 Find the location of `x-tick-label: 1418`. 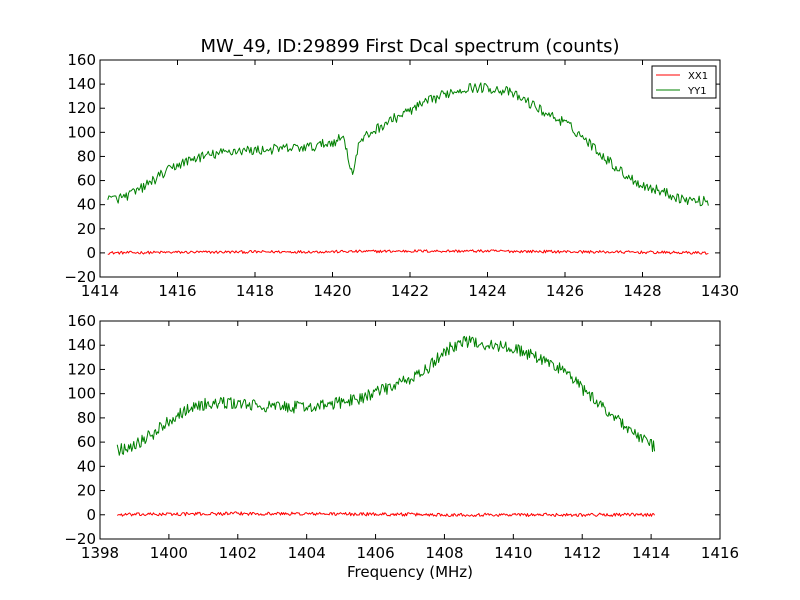

x-tick-label: 1418 is located at coordinates (255, 291).